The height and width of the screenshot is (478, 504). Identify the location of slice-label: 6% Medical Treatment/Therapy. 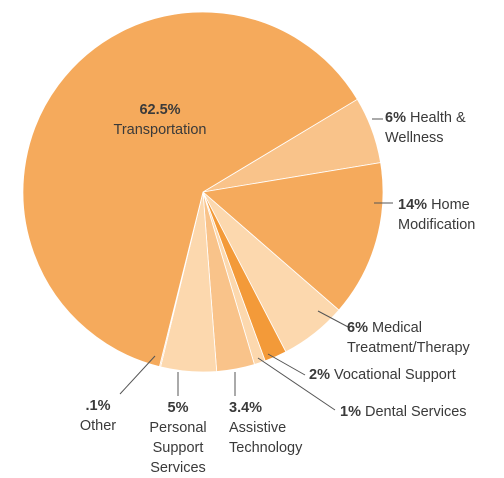
(425, 338).